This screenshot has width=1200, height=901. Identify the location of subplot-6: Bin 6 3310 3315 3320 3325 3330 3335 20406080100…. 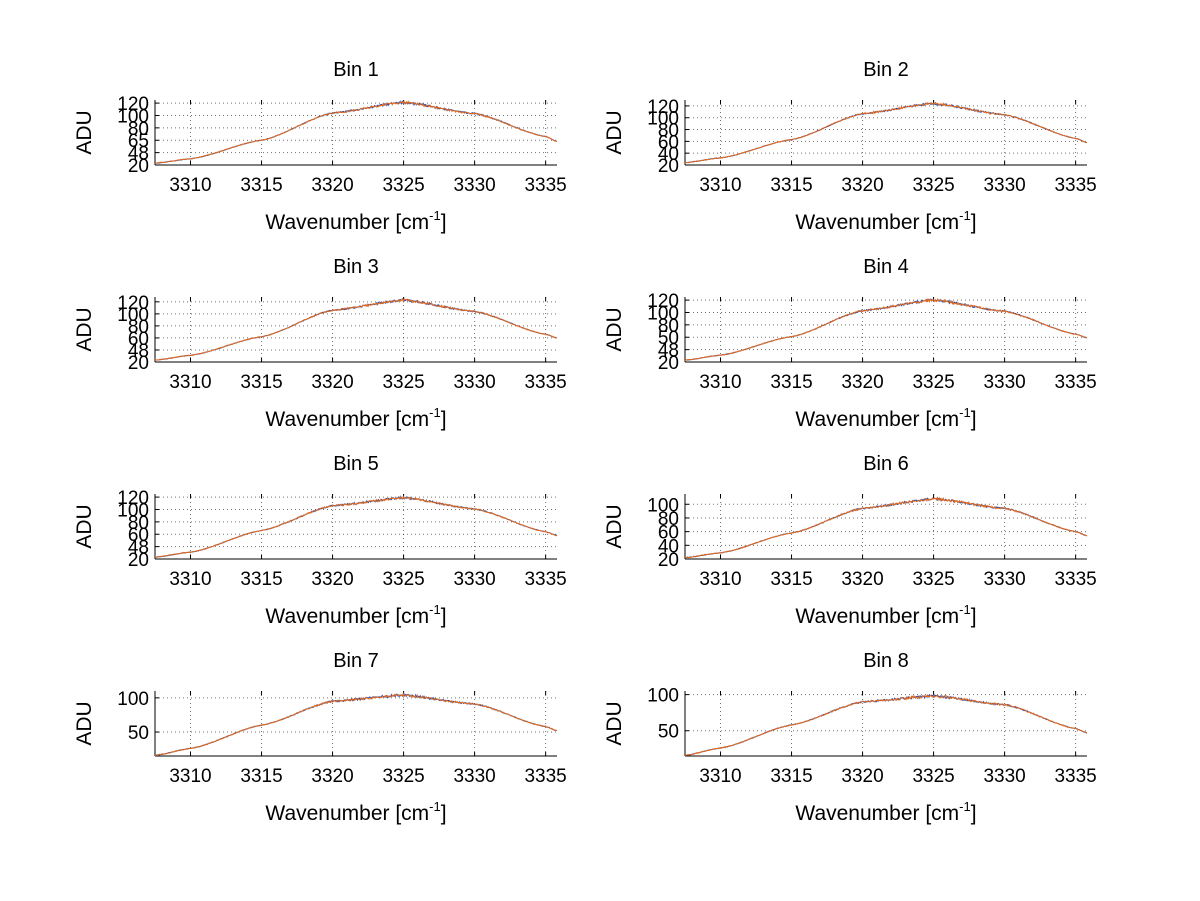
(850, 540).